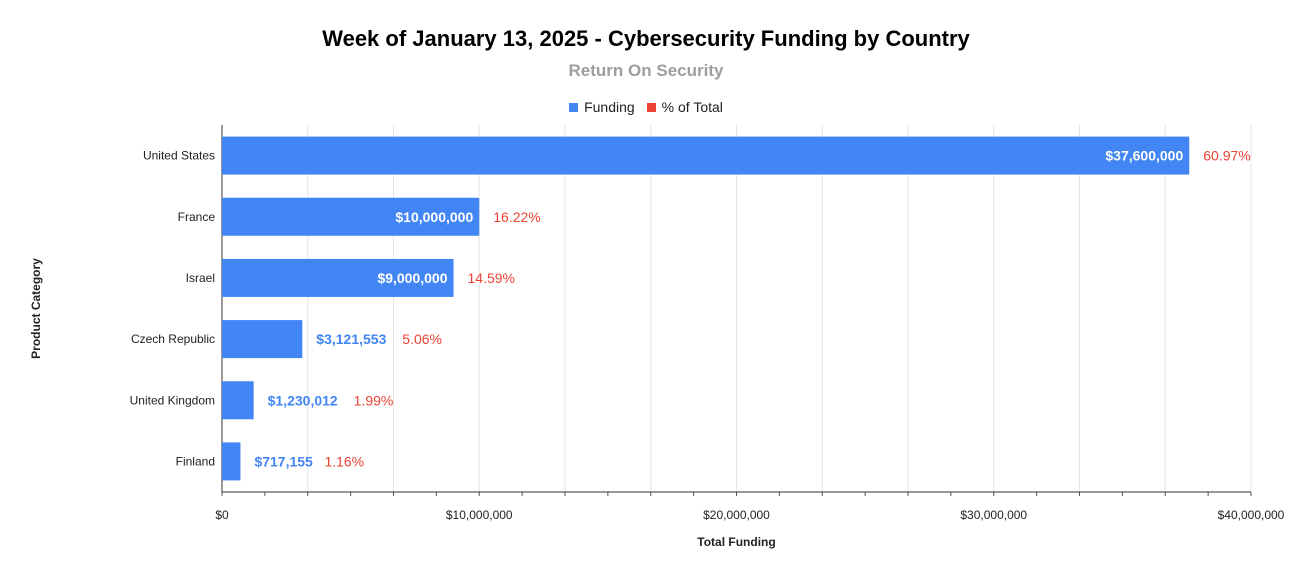 The width and height of the screenshot is (1292, 575). Describe the element at coordinates (574, 107) in the screenshot. I see `legend-swatch-funding` at that location.